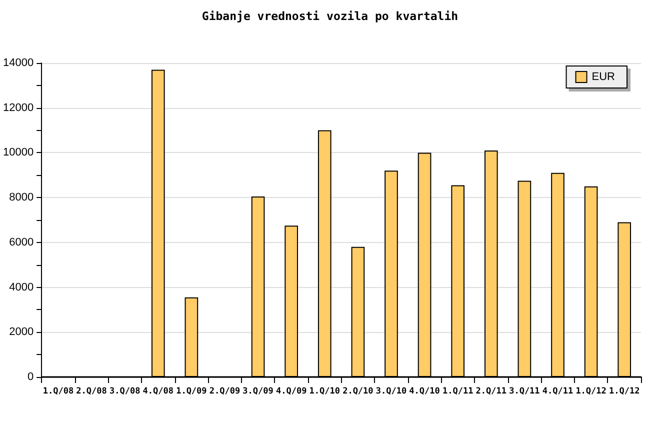  Describe the element at coordinates (91, 391) in the screenshot. I see `x-tick-label: 2.Q/08` at that location.